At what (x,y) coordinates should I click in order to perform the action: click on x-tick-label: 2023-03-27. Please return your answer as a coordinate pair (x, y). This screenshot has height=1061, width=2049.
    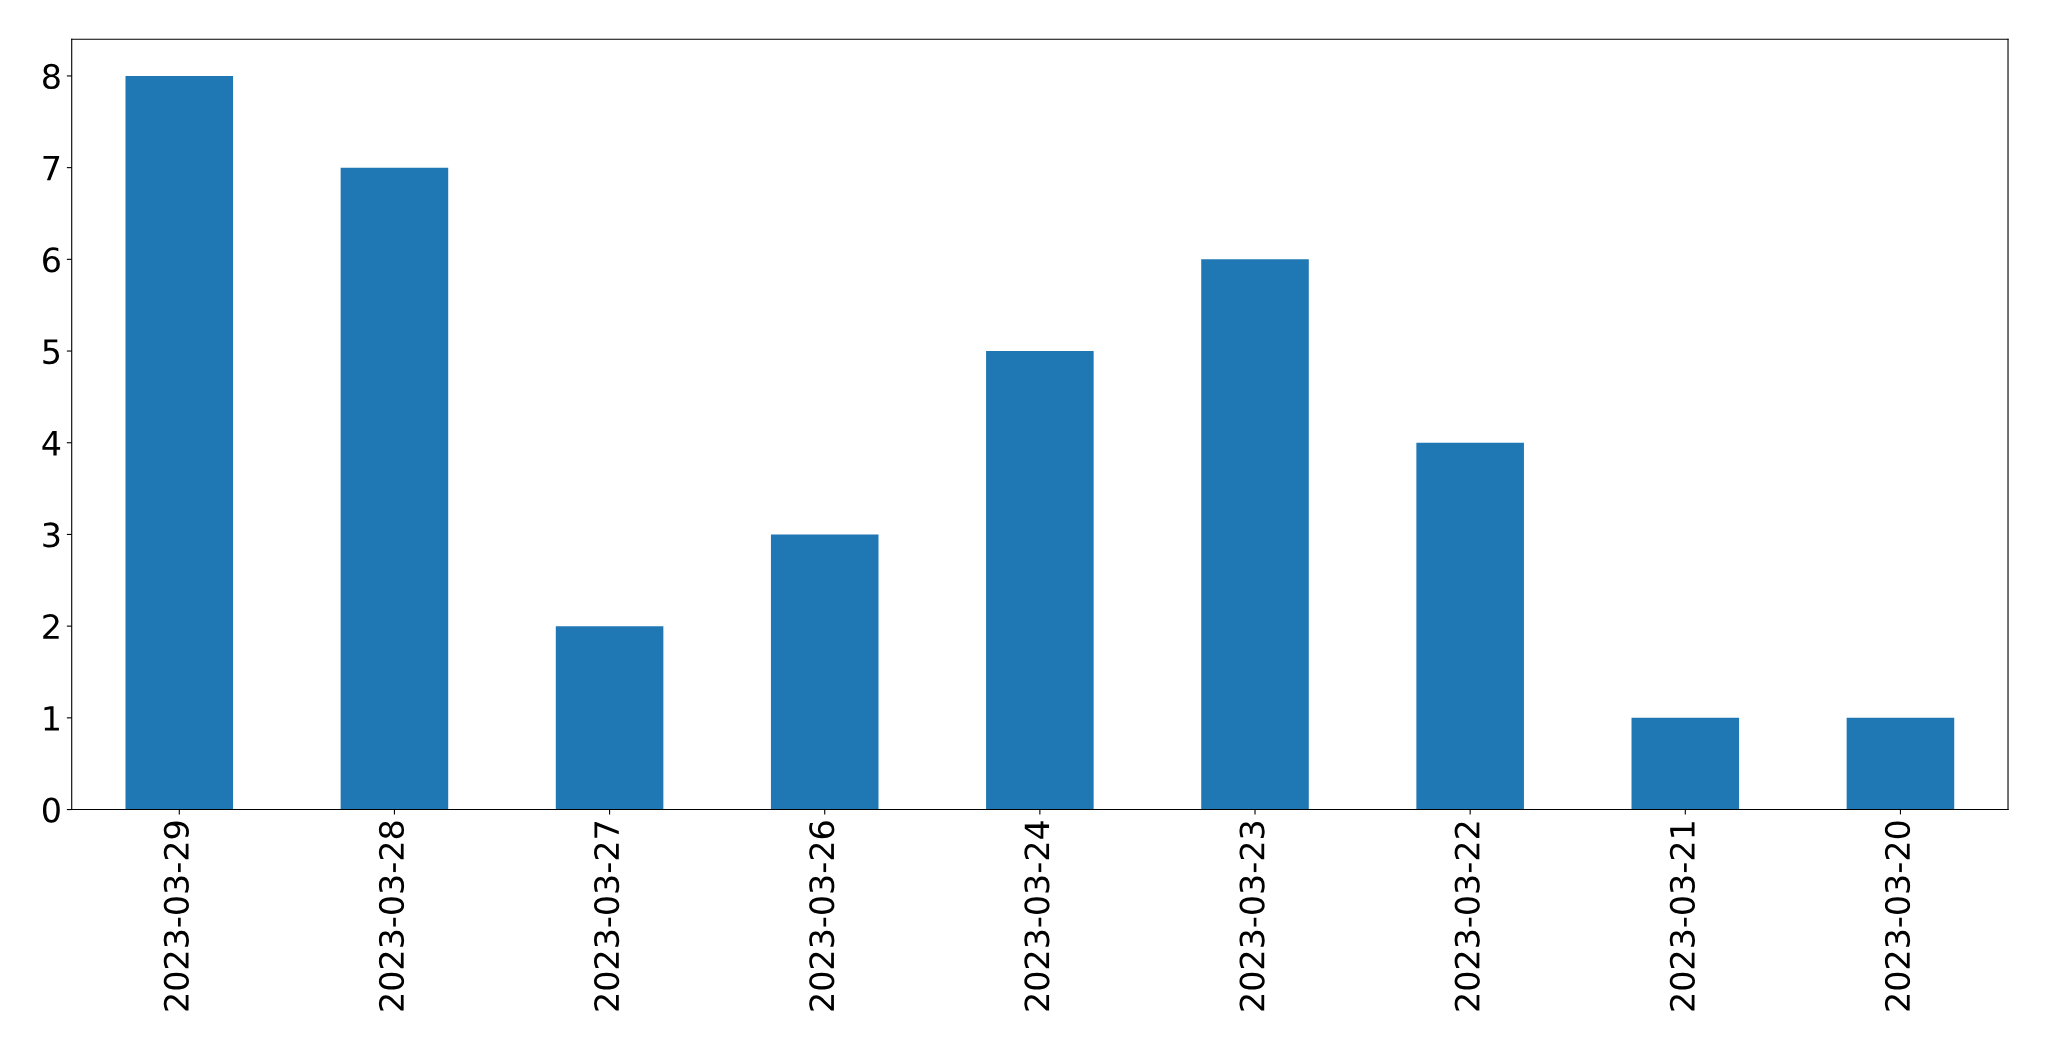
    Looking at the image, I should click on (607, 916).